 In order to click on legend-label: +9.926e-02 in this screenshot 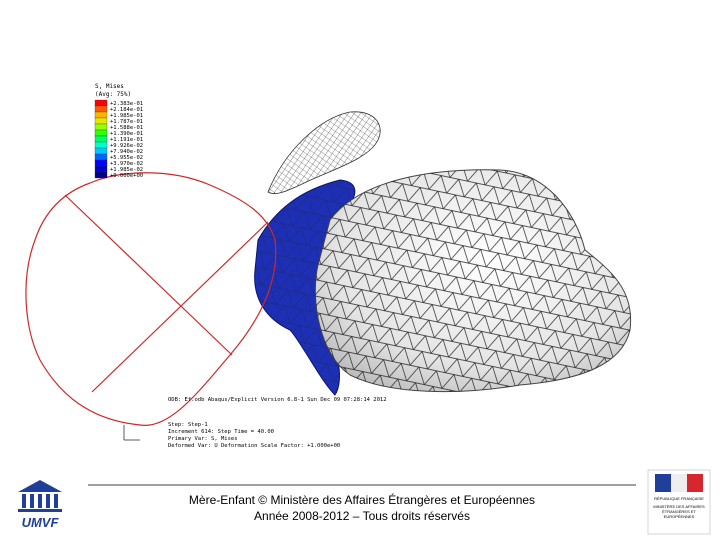, I will do `click(126, 146)`.